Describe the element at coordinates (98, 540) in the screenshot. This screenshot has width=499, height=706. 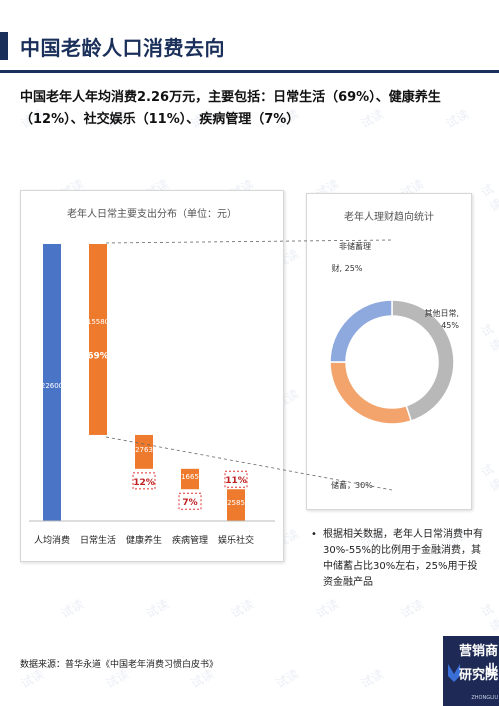
I see `category-label: 日常生活` at that location.